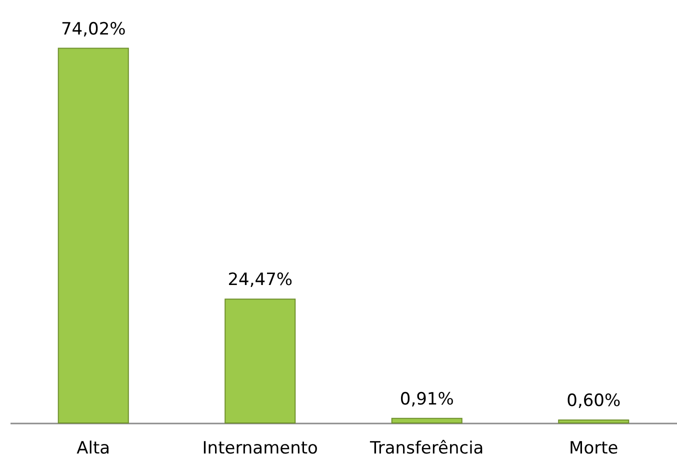  Describe the element at coordinates (93, 29) in the screenshot. I see `data-label: 74,02%` at that location.